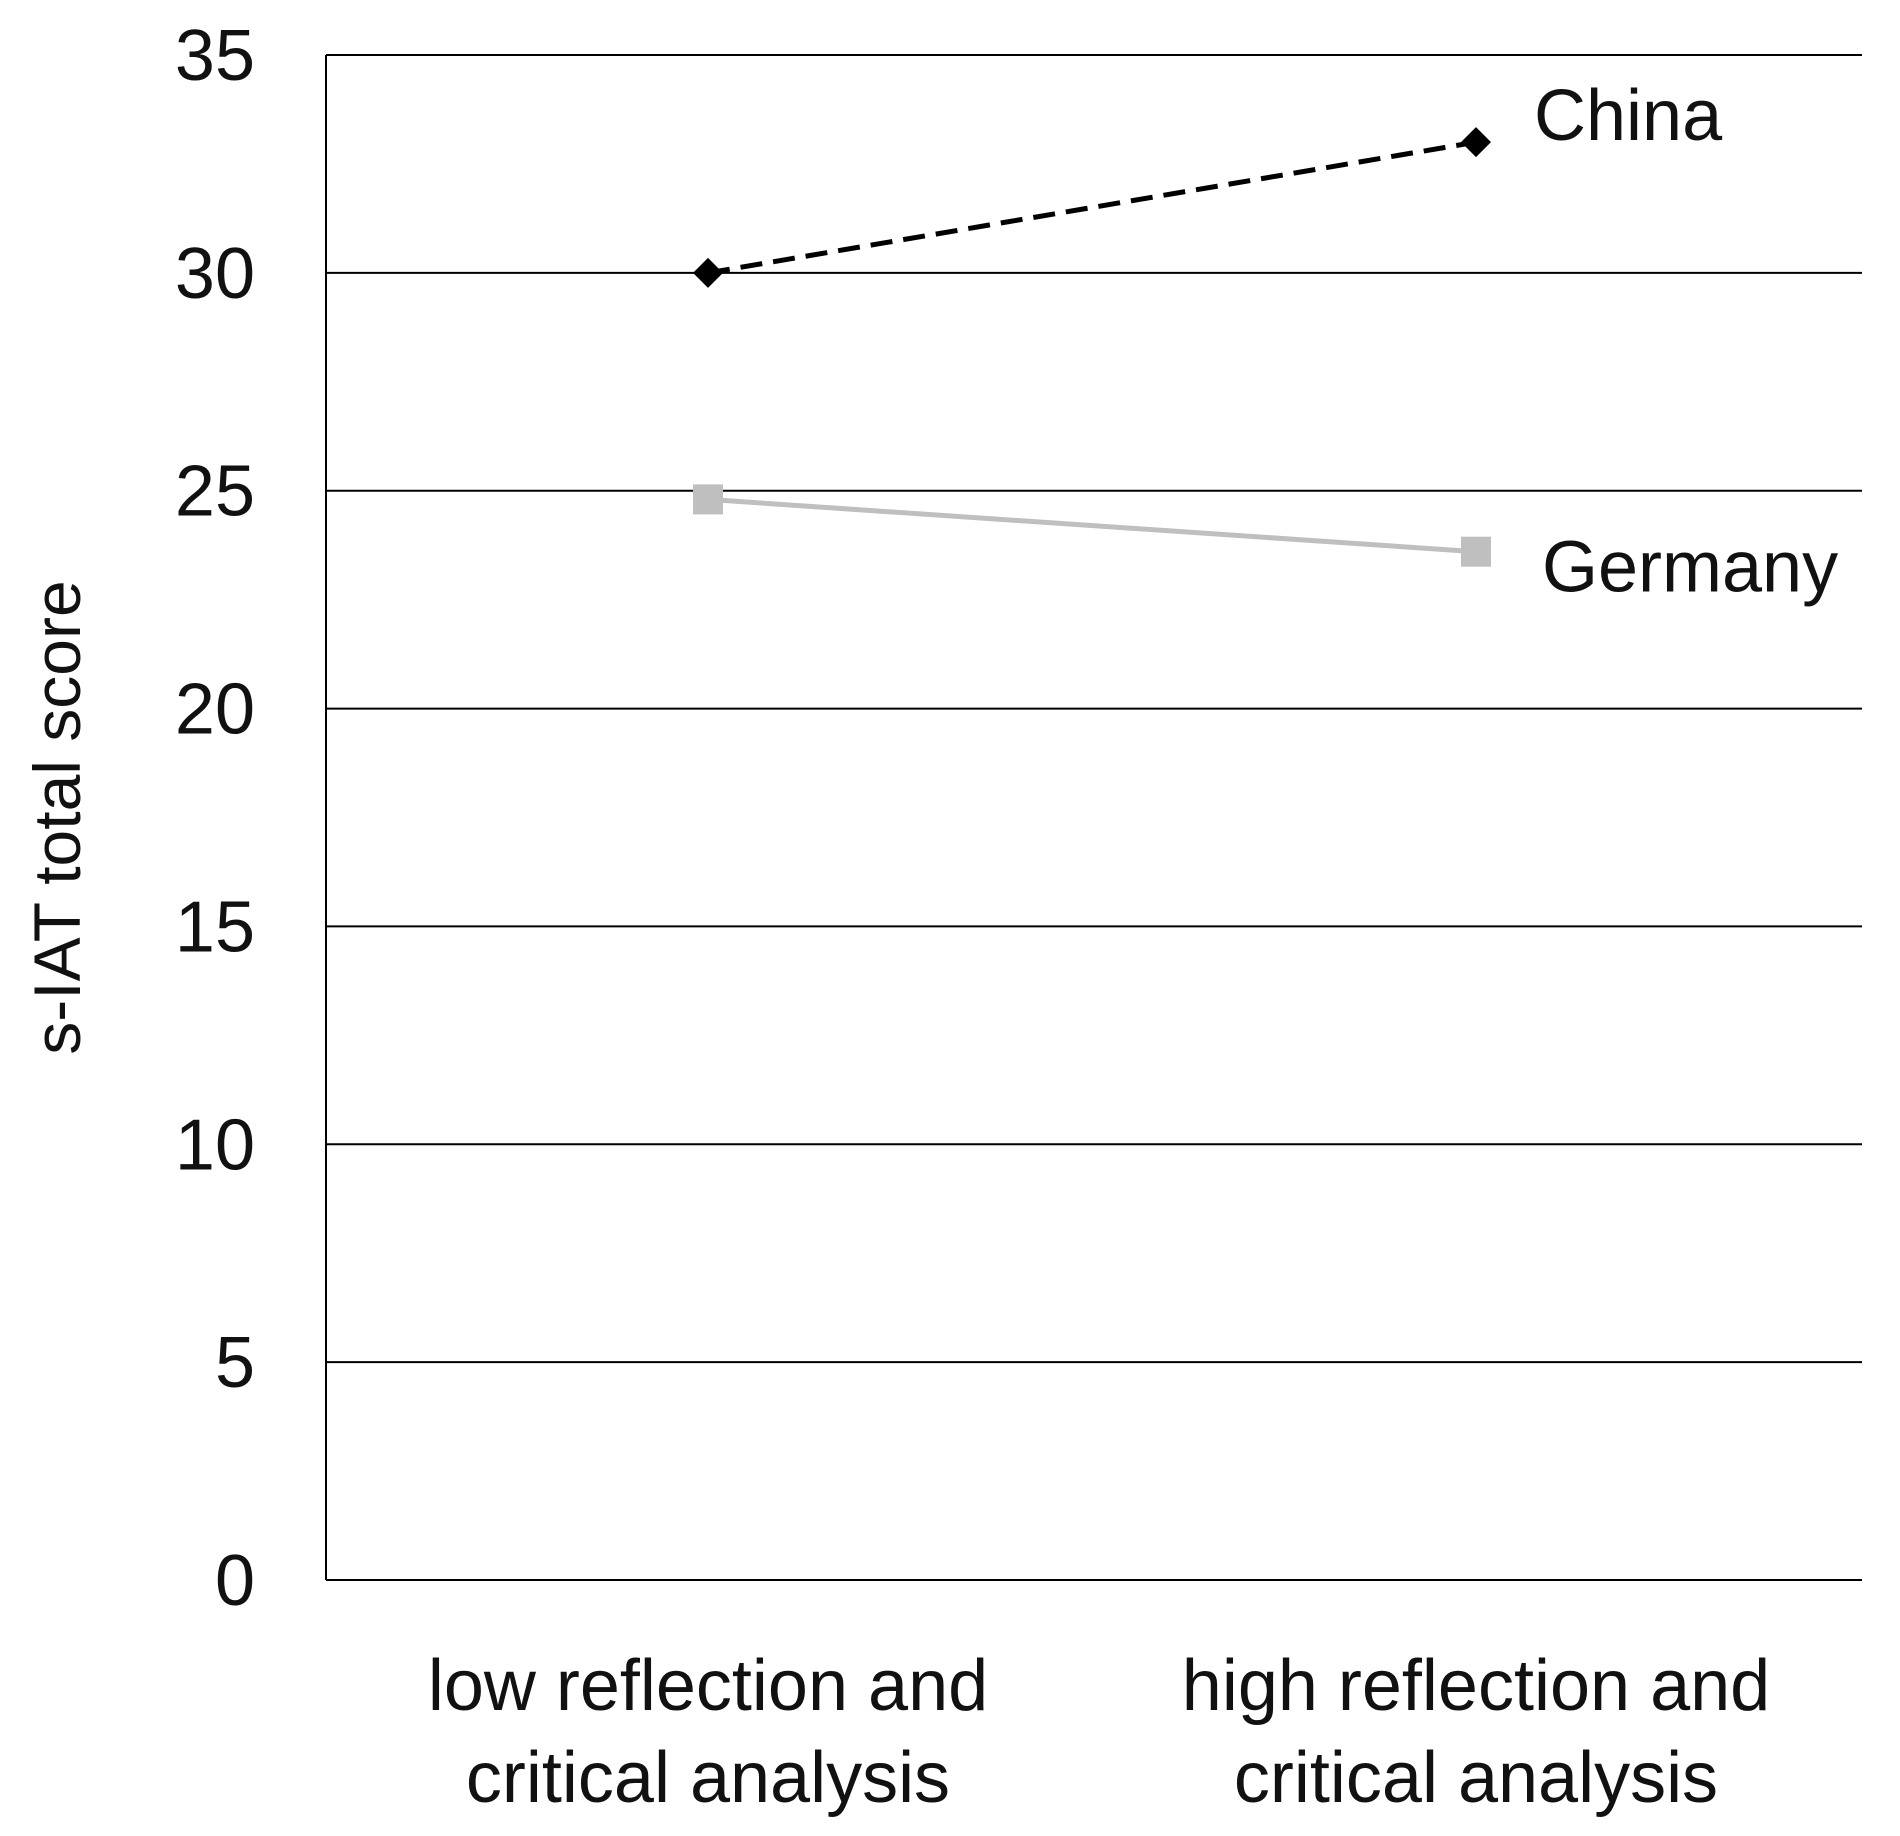 The width and height of the screenshot is (1900, 1836). Describe the element at coordinates (215, 492) in the screenshot. I see `y-tick-label: 25` at that location.